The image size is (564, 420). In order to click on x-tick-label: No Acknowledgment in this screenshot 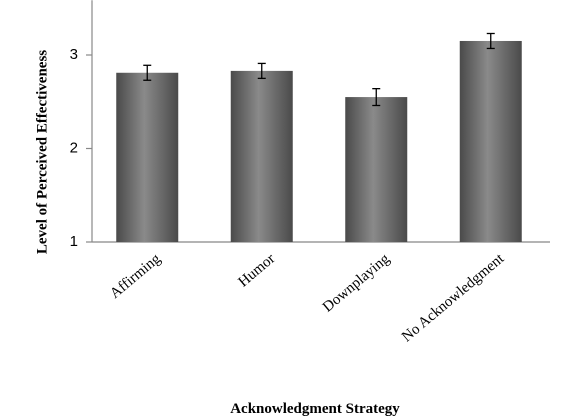, I will do `click(453, 297)`.